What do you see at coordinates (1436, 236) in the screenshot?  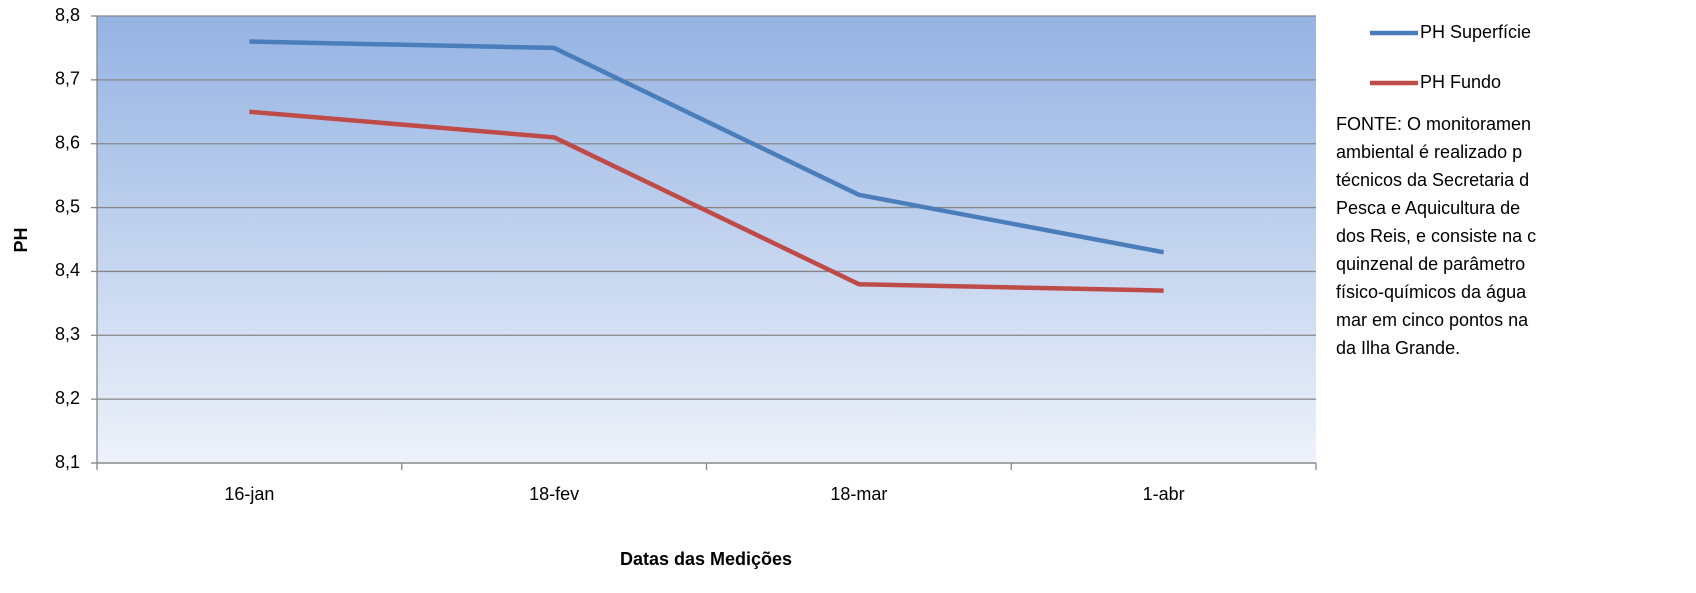 I see `annotation: dos Reis, e consiste na c` at bounding box center [1436, 236].